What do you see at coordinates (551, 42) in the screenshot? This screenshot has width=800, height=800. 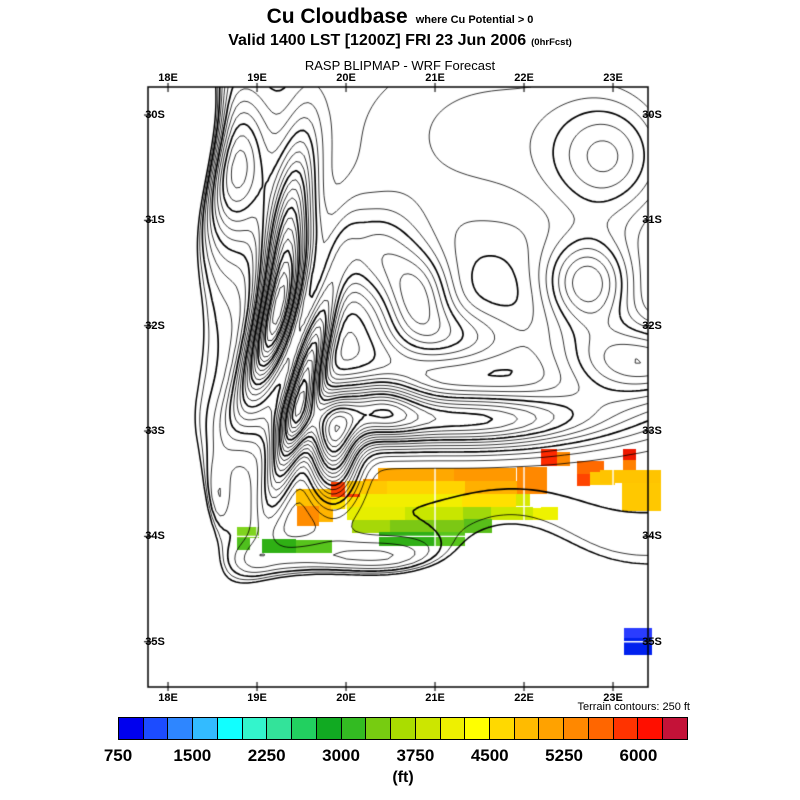 I see `forecast-hour-suffix: (0hrFcst)` at bounding box center [551, 42].